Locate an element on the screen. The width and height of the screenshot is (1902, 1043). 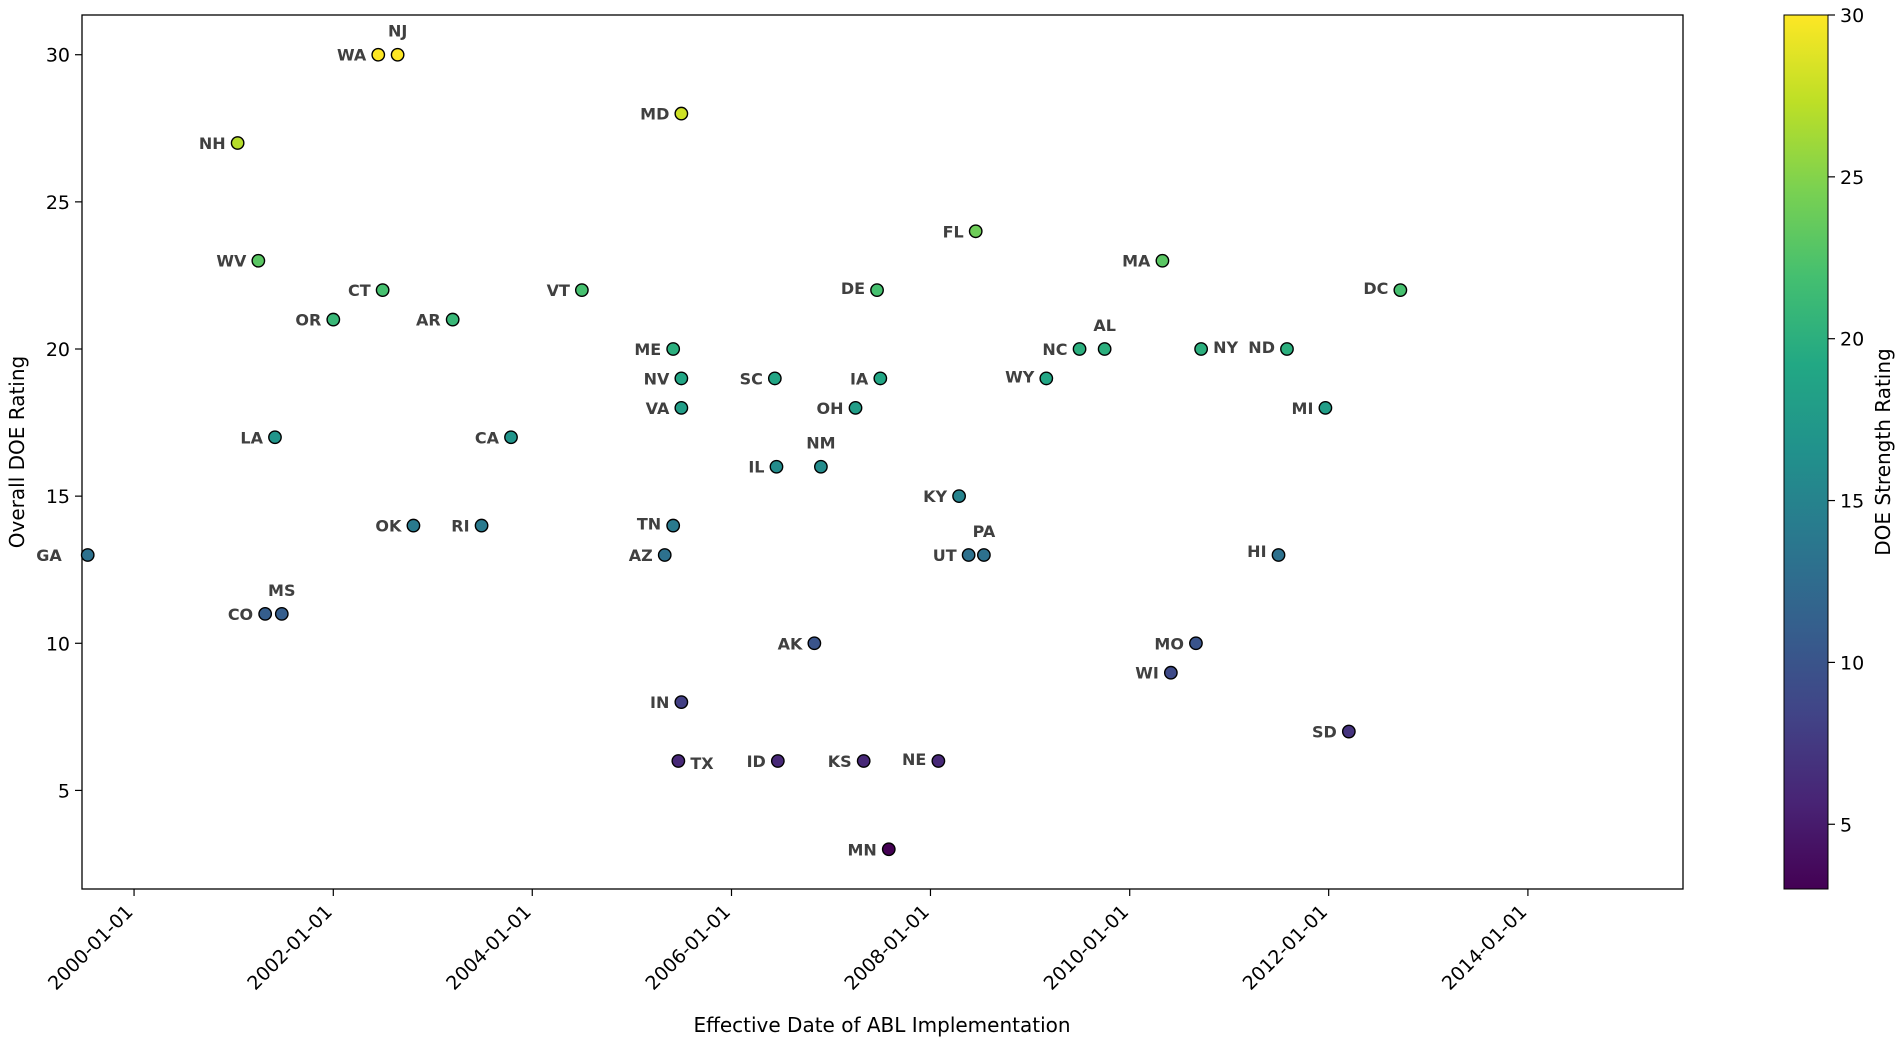
point-label-id: ID is located at coordinates (756, 761).